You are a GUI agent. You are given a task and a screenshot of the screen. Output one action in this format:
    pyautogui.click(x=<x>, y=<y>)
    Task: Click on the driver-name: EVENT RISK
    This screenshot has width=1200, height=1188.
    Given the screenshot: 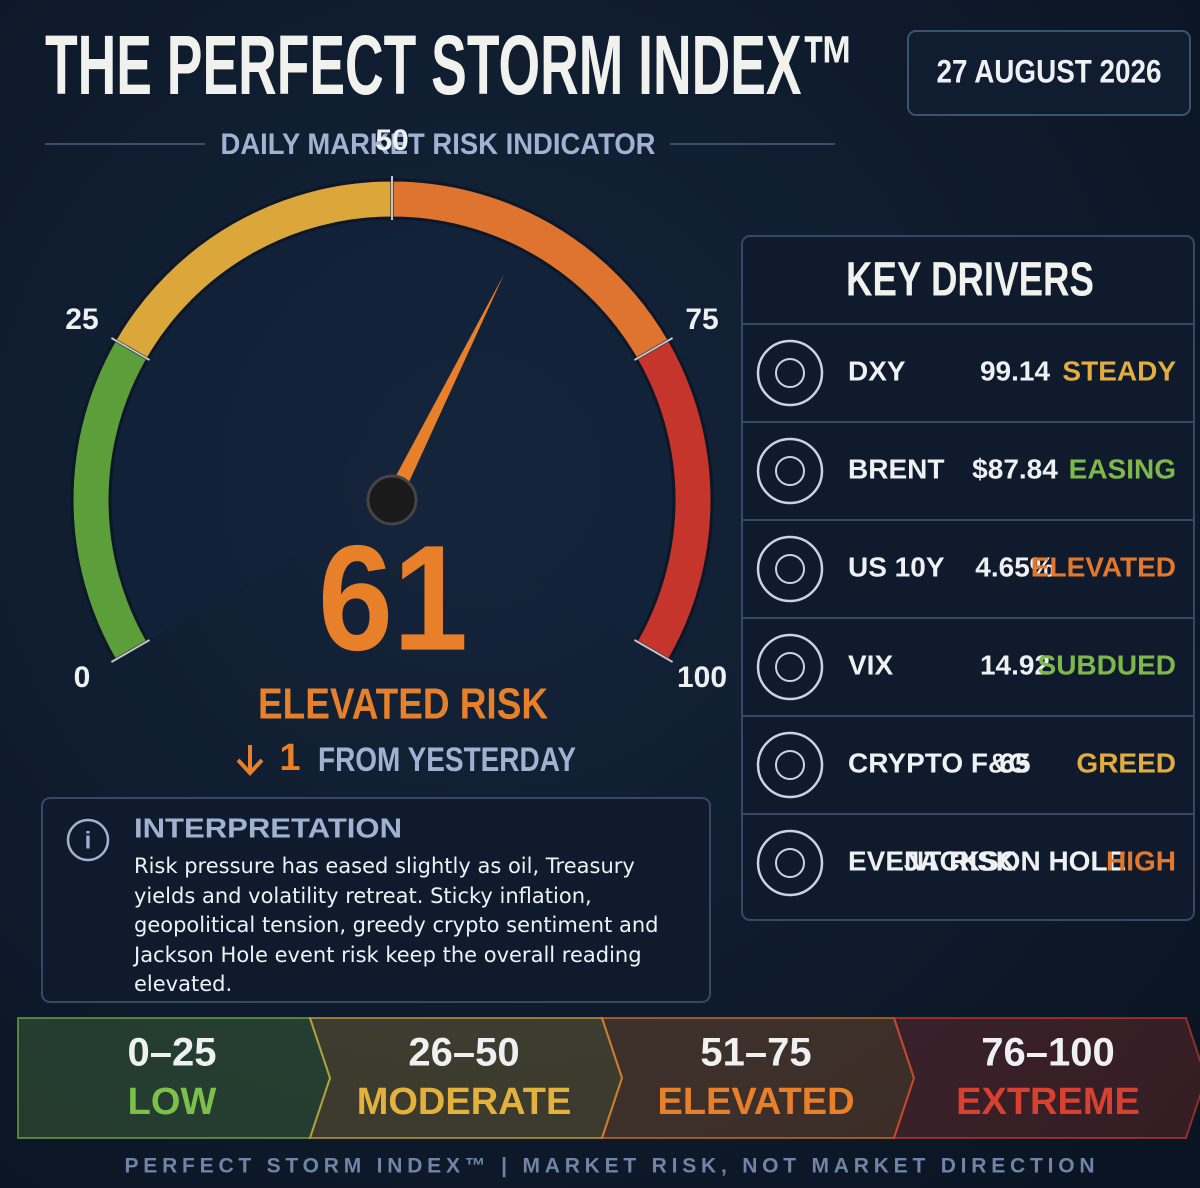 What is the action you would take?
    pyautogui.click(x=932, y=860)
    